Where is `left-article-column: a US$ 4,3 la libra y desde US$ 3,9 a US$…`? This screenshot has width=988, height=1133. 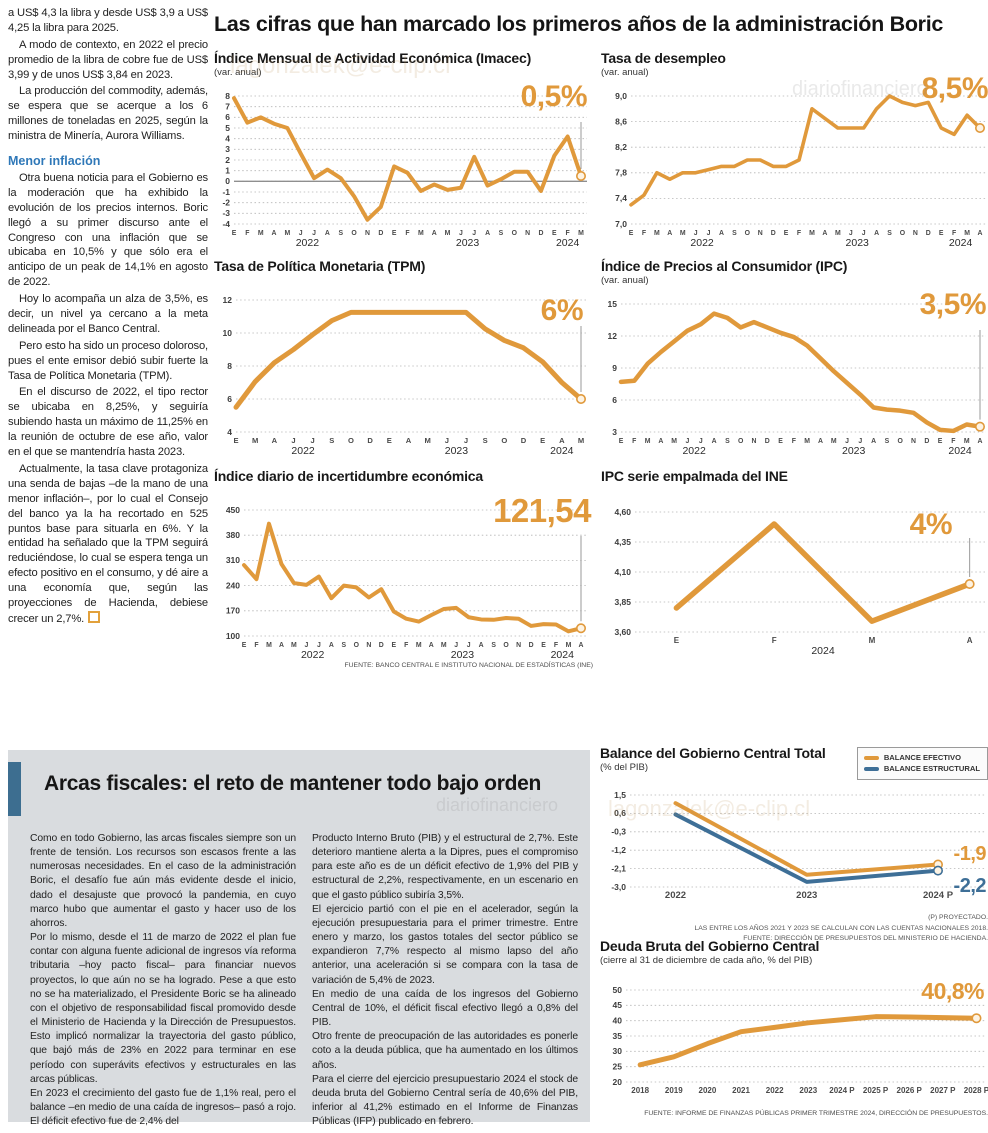
left-article-column: a US$ 4,3 la libra y desde US$ 3,9 a US$… is located at coordinates (108, 317).